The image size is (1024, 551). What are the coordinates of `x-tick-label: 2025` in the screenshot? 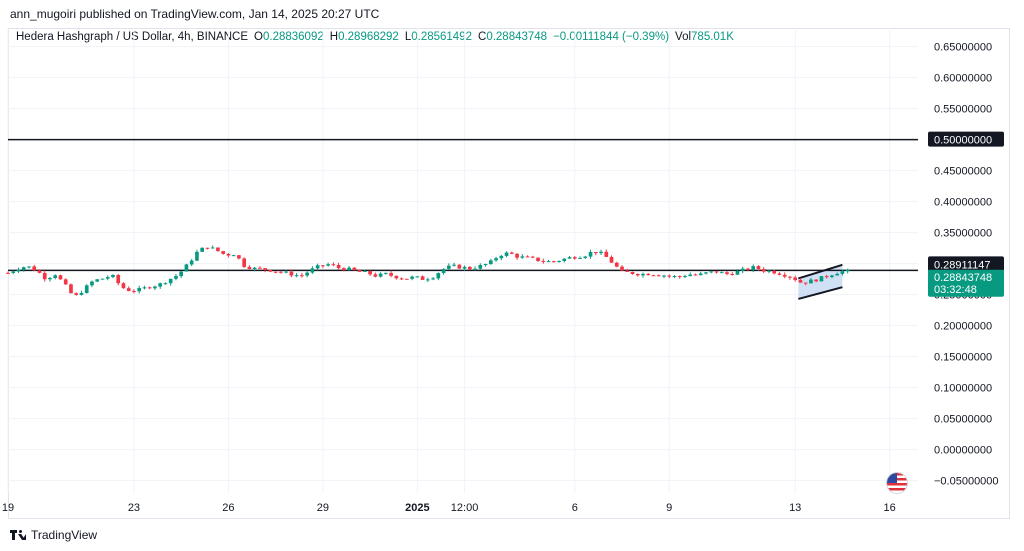 It's located at (417, 508).